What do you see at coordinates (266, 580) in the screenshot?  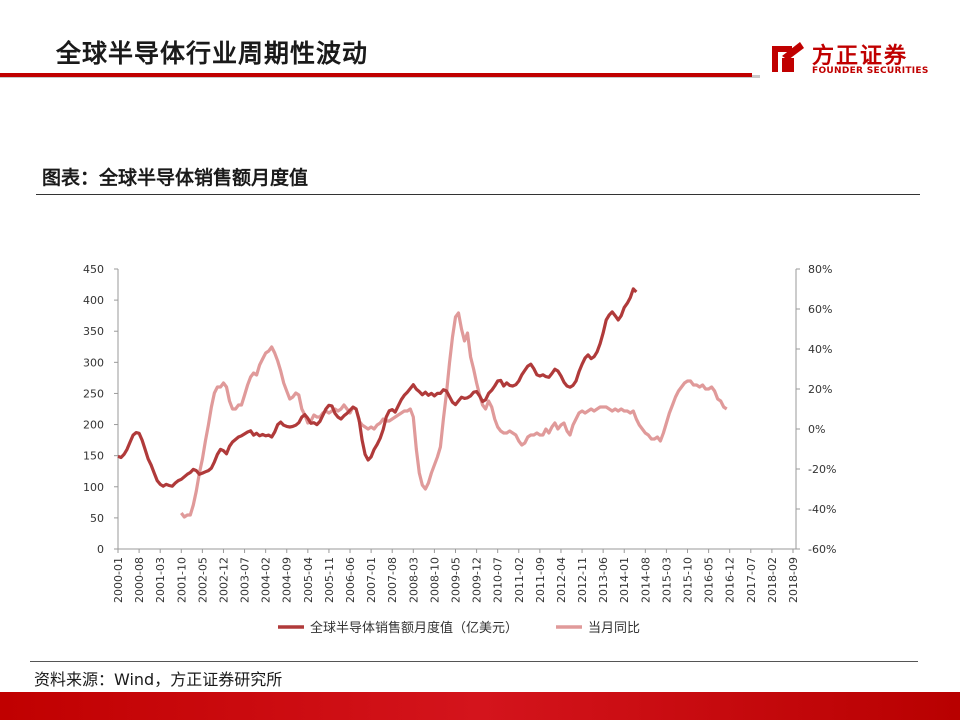 I see `x-tick-label: 2004-02` at bounding box center [266, 580].